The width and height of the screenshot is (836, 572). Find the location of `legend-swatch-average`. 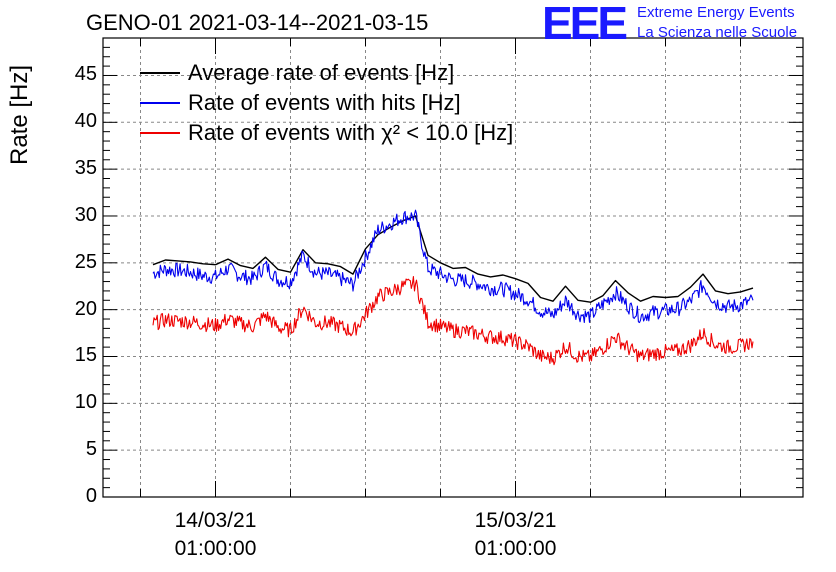

legend-swatch-average is located at coordinates (160, 73).